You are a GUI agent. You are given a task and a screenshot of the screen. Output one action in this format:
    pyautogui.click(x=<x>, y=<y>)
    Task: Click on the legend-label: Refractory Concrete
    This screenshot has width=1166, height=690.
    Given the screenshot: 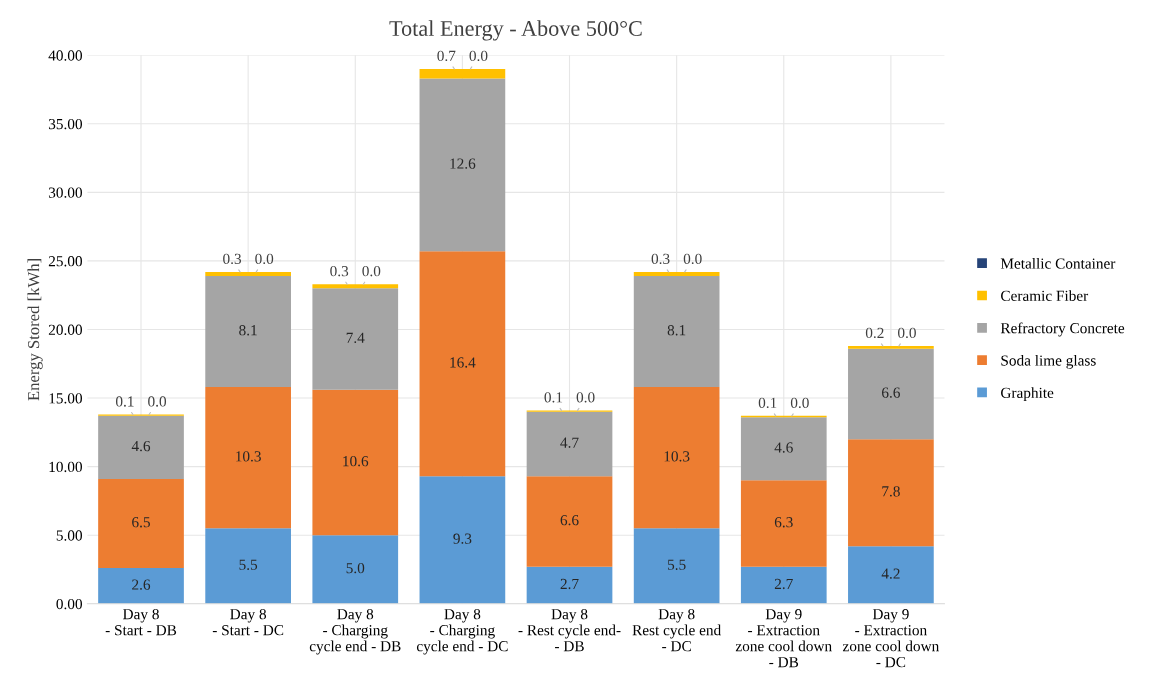 What is the action you would take?
    pyautogui.click(x=1062, y=329)
    